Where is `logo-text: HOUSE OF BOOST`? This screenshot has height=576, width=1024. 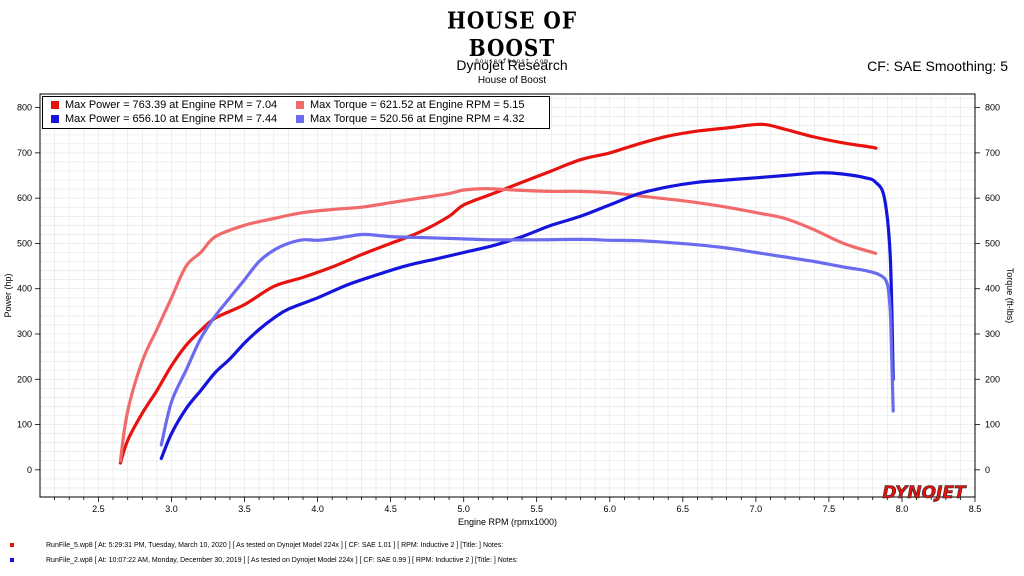
logo-text: HOUSE OF BOOST is located at coordinates (512, 34).